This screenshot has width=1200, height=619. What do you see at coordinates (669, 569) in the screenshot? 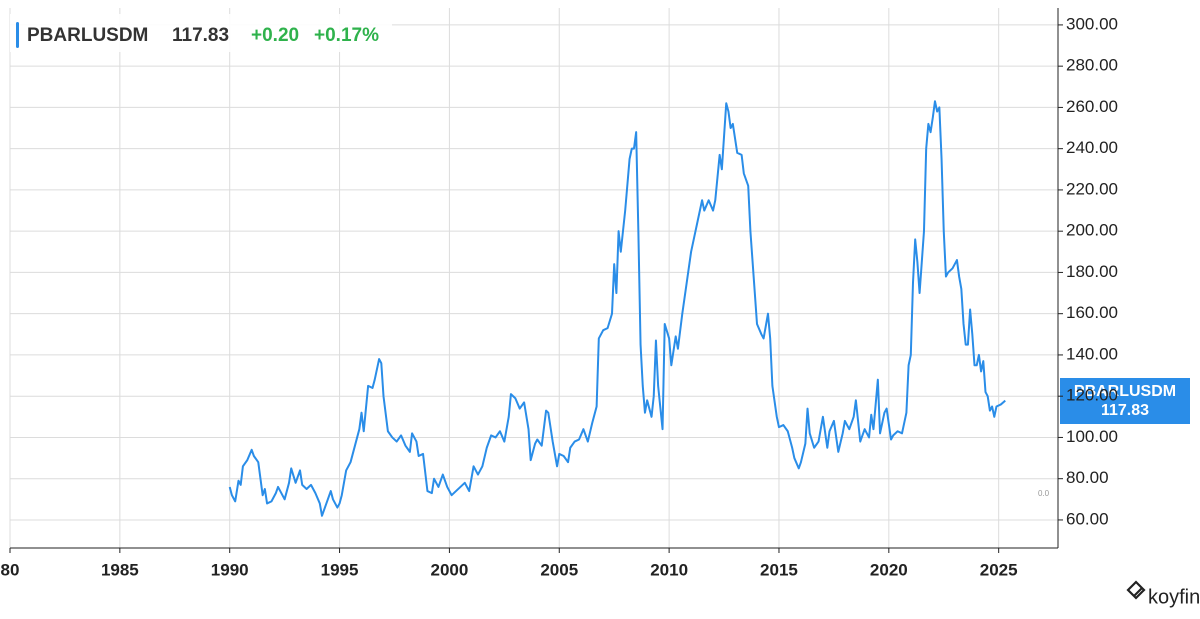
I see `x-tick-label: 2010` at bounding box center [669, 569].